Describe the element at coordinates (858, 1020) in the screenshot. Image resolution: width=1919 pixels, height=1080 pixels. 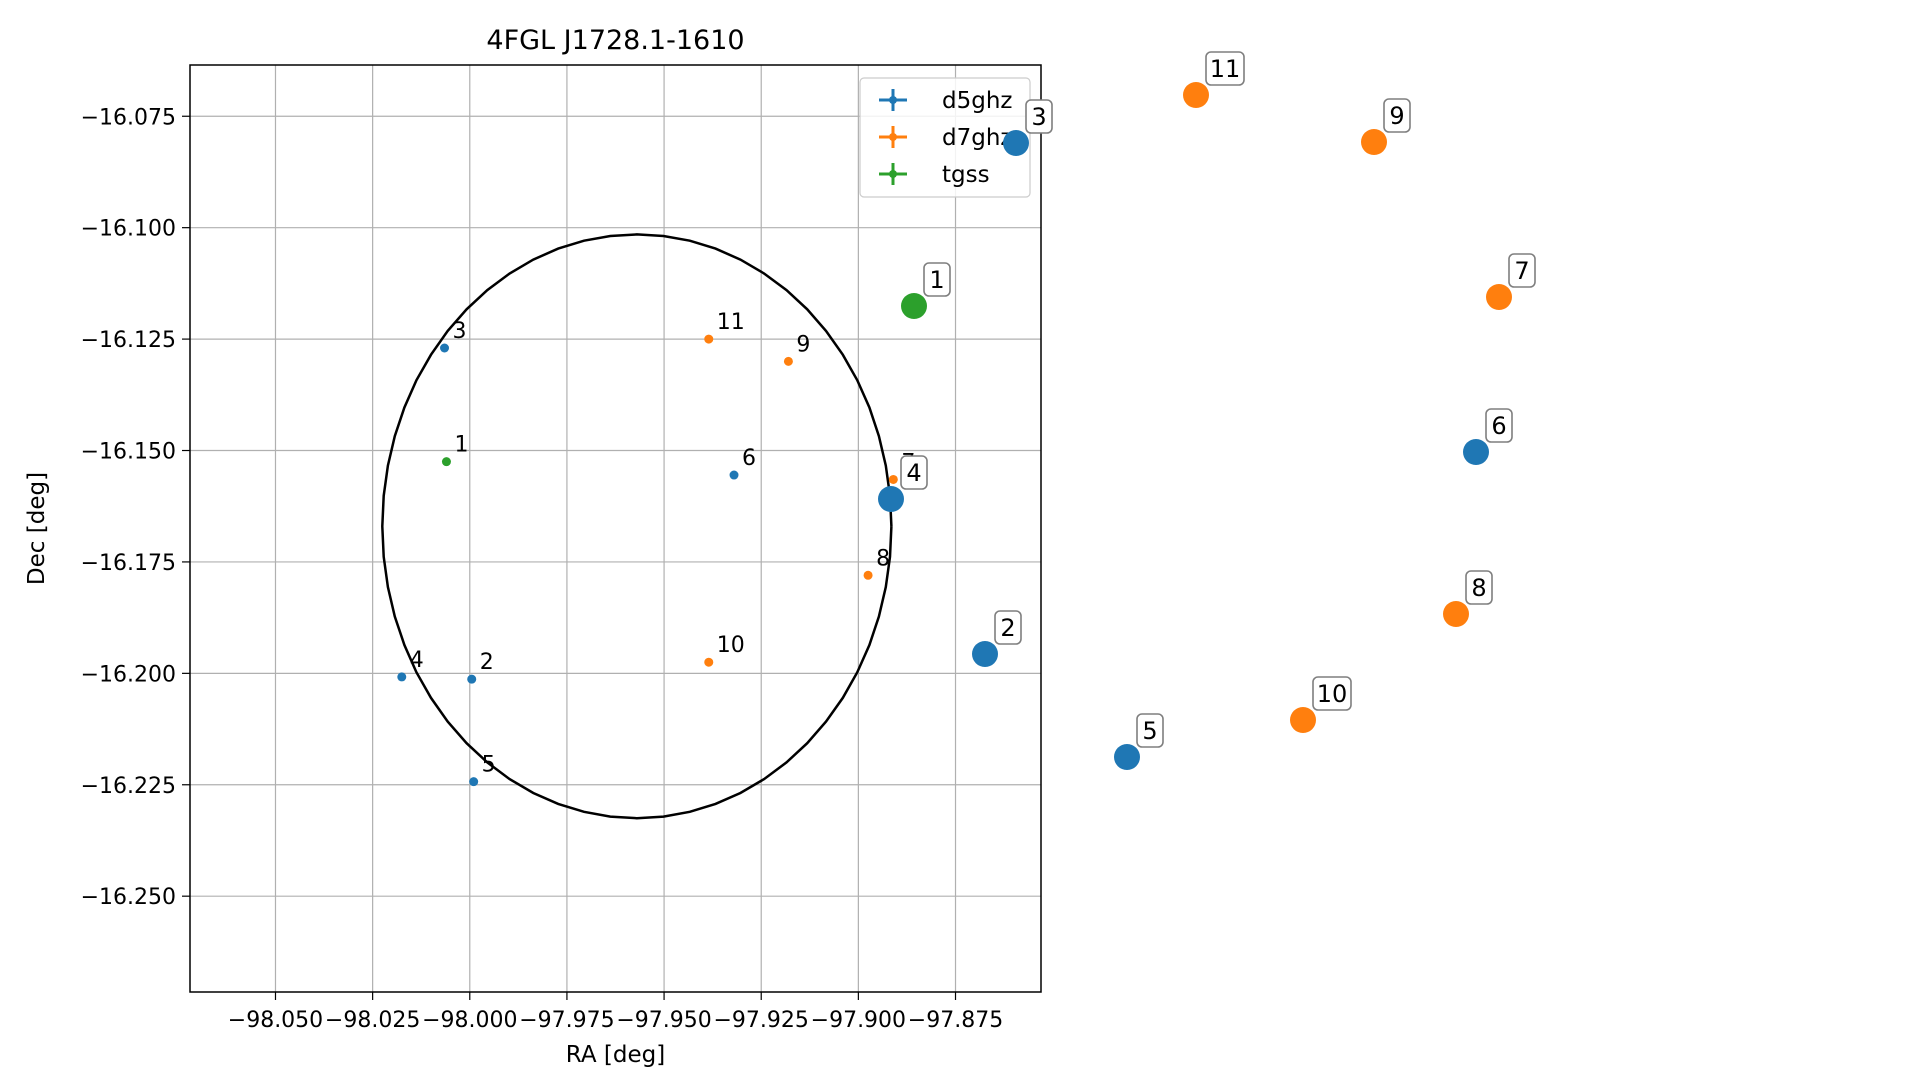
I see `x-tick-label: −97.900` at that location.